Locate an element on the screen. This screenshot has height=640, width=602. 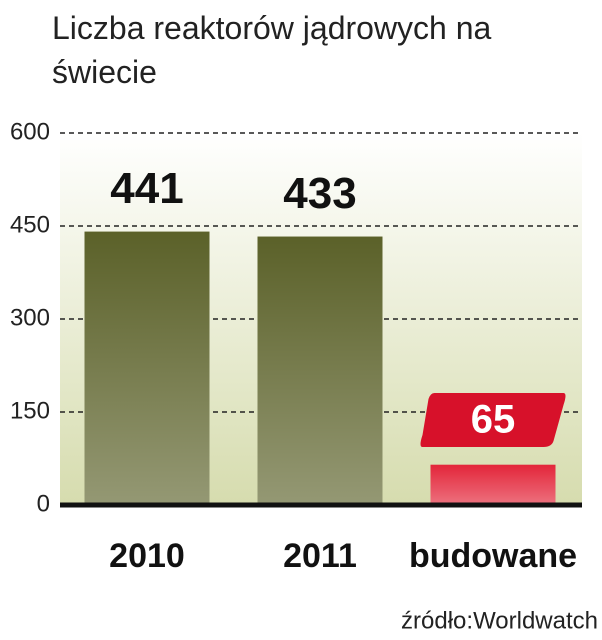
y-tick-label: 300 is located at coordinates (30, 317).